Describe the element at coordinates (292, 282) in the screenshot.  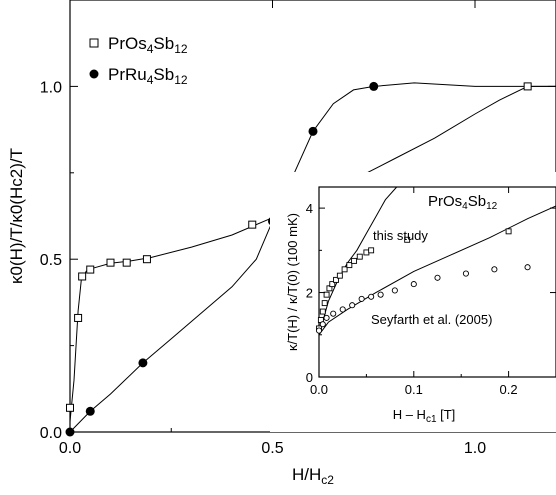
I see `inset-y-axis-title: κ/T(H) / κ/T(0) (100 mK)` at that location.